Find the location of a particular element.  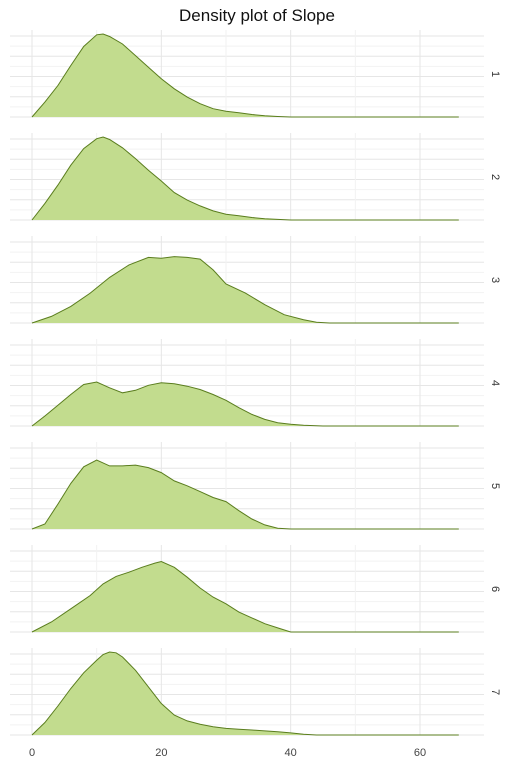

panel-4: 4 is located at coordinates (255, 383).